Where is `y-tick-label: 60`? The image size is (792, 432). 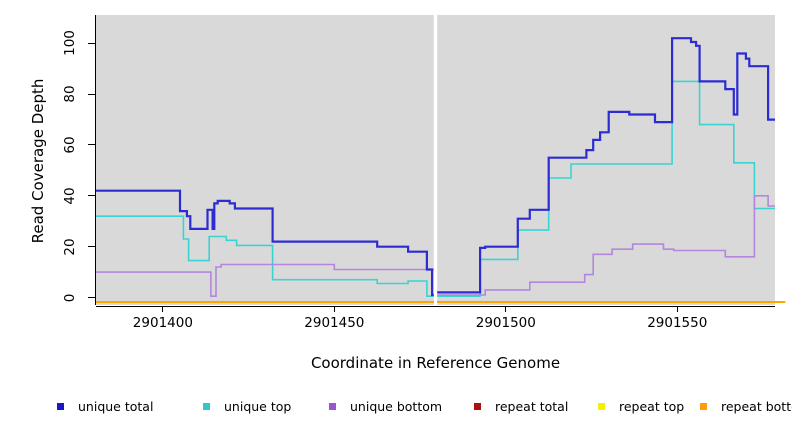 y-tick-label: 60 is located at coordinates (70, 145).